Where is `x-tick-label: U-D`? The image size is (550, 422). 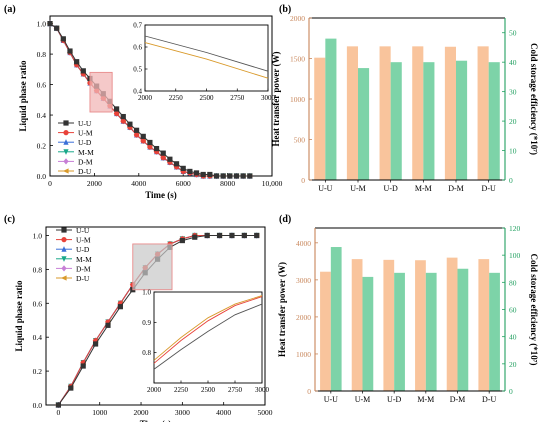
x-tick-label: U-D is located at coordinates (391, 188).